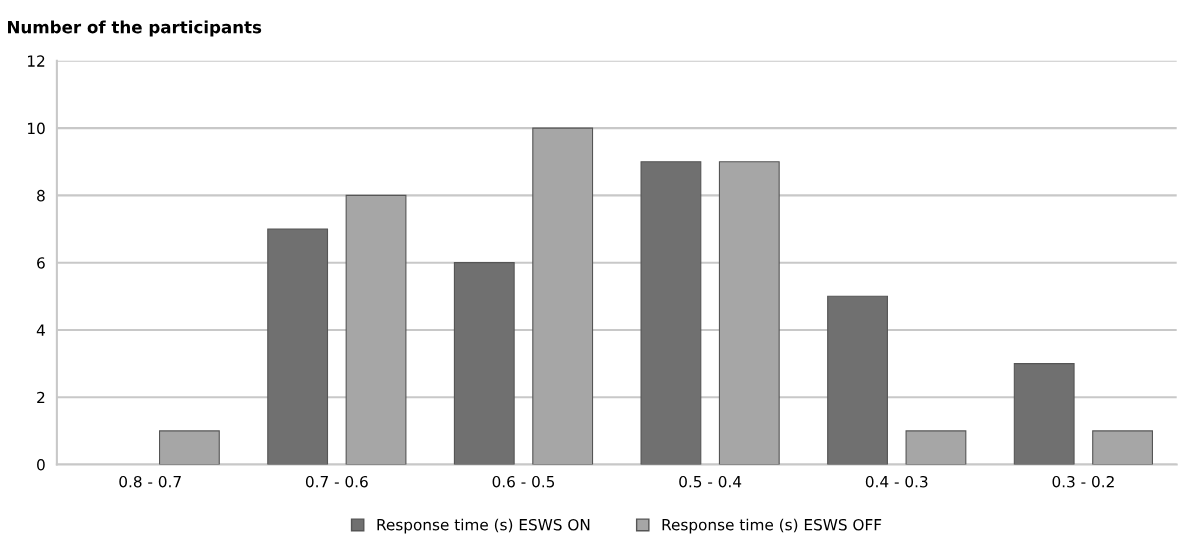 The height and width of the screenshot is (553, 1185). I want to click on y-axis-title: Number of the participants, so click(135, 28).